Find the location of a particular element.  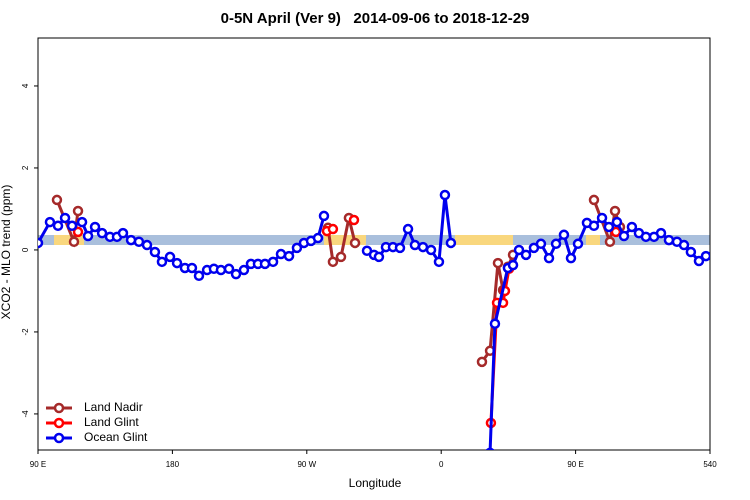

legend-label: Ocean Glint is located at coordinates (116, 437).